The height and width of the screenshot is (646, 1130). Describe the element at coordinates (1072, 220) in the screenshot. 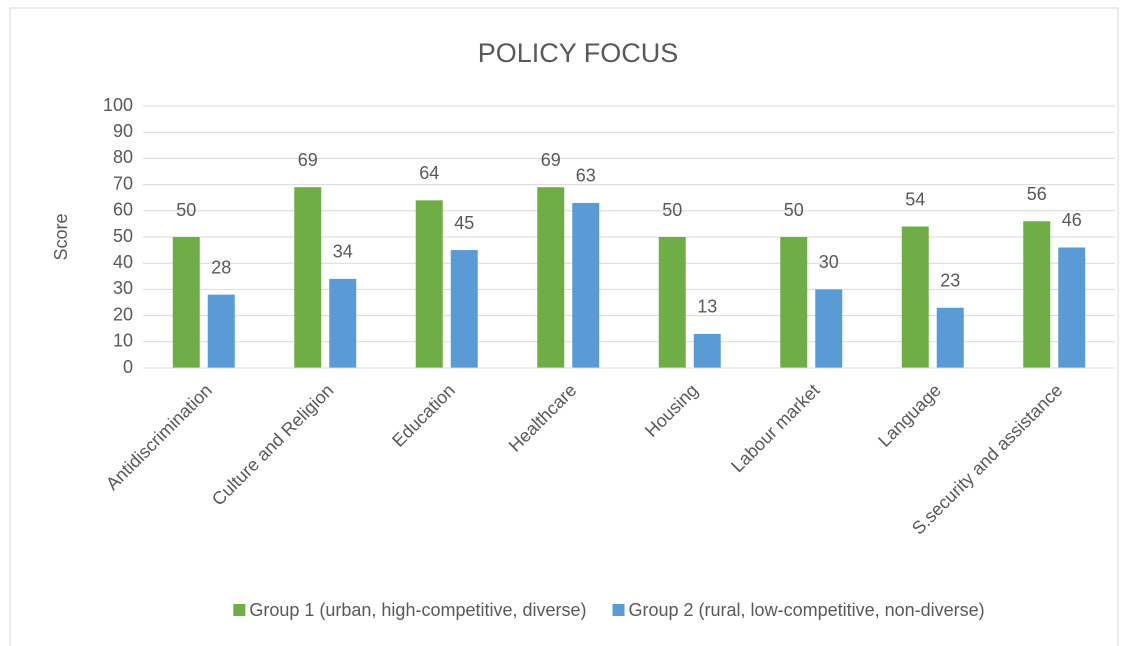

I see `data-label: 46` at that location.